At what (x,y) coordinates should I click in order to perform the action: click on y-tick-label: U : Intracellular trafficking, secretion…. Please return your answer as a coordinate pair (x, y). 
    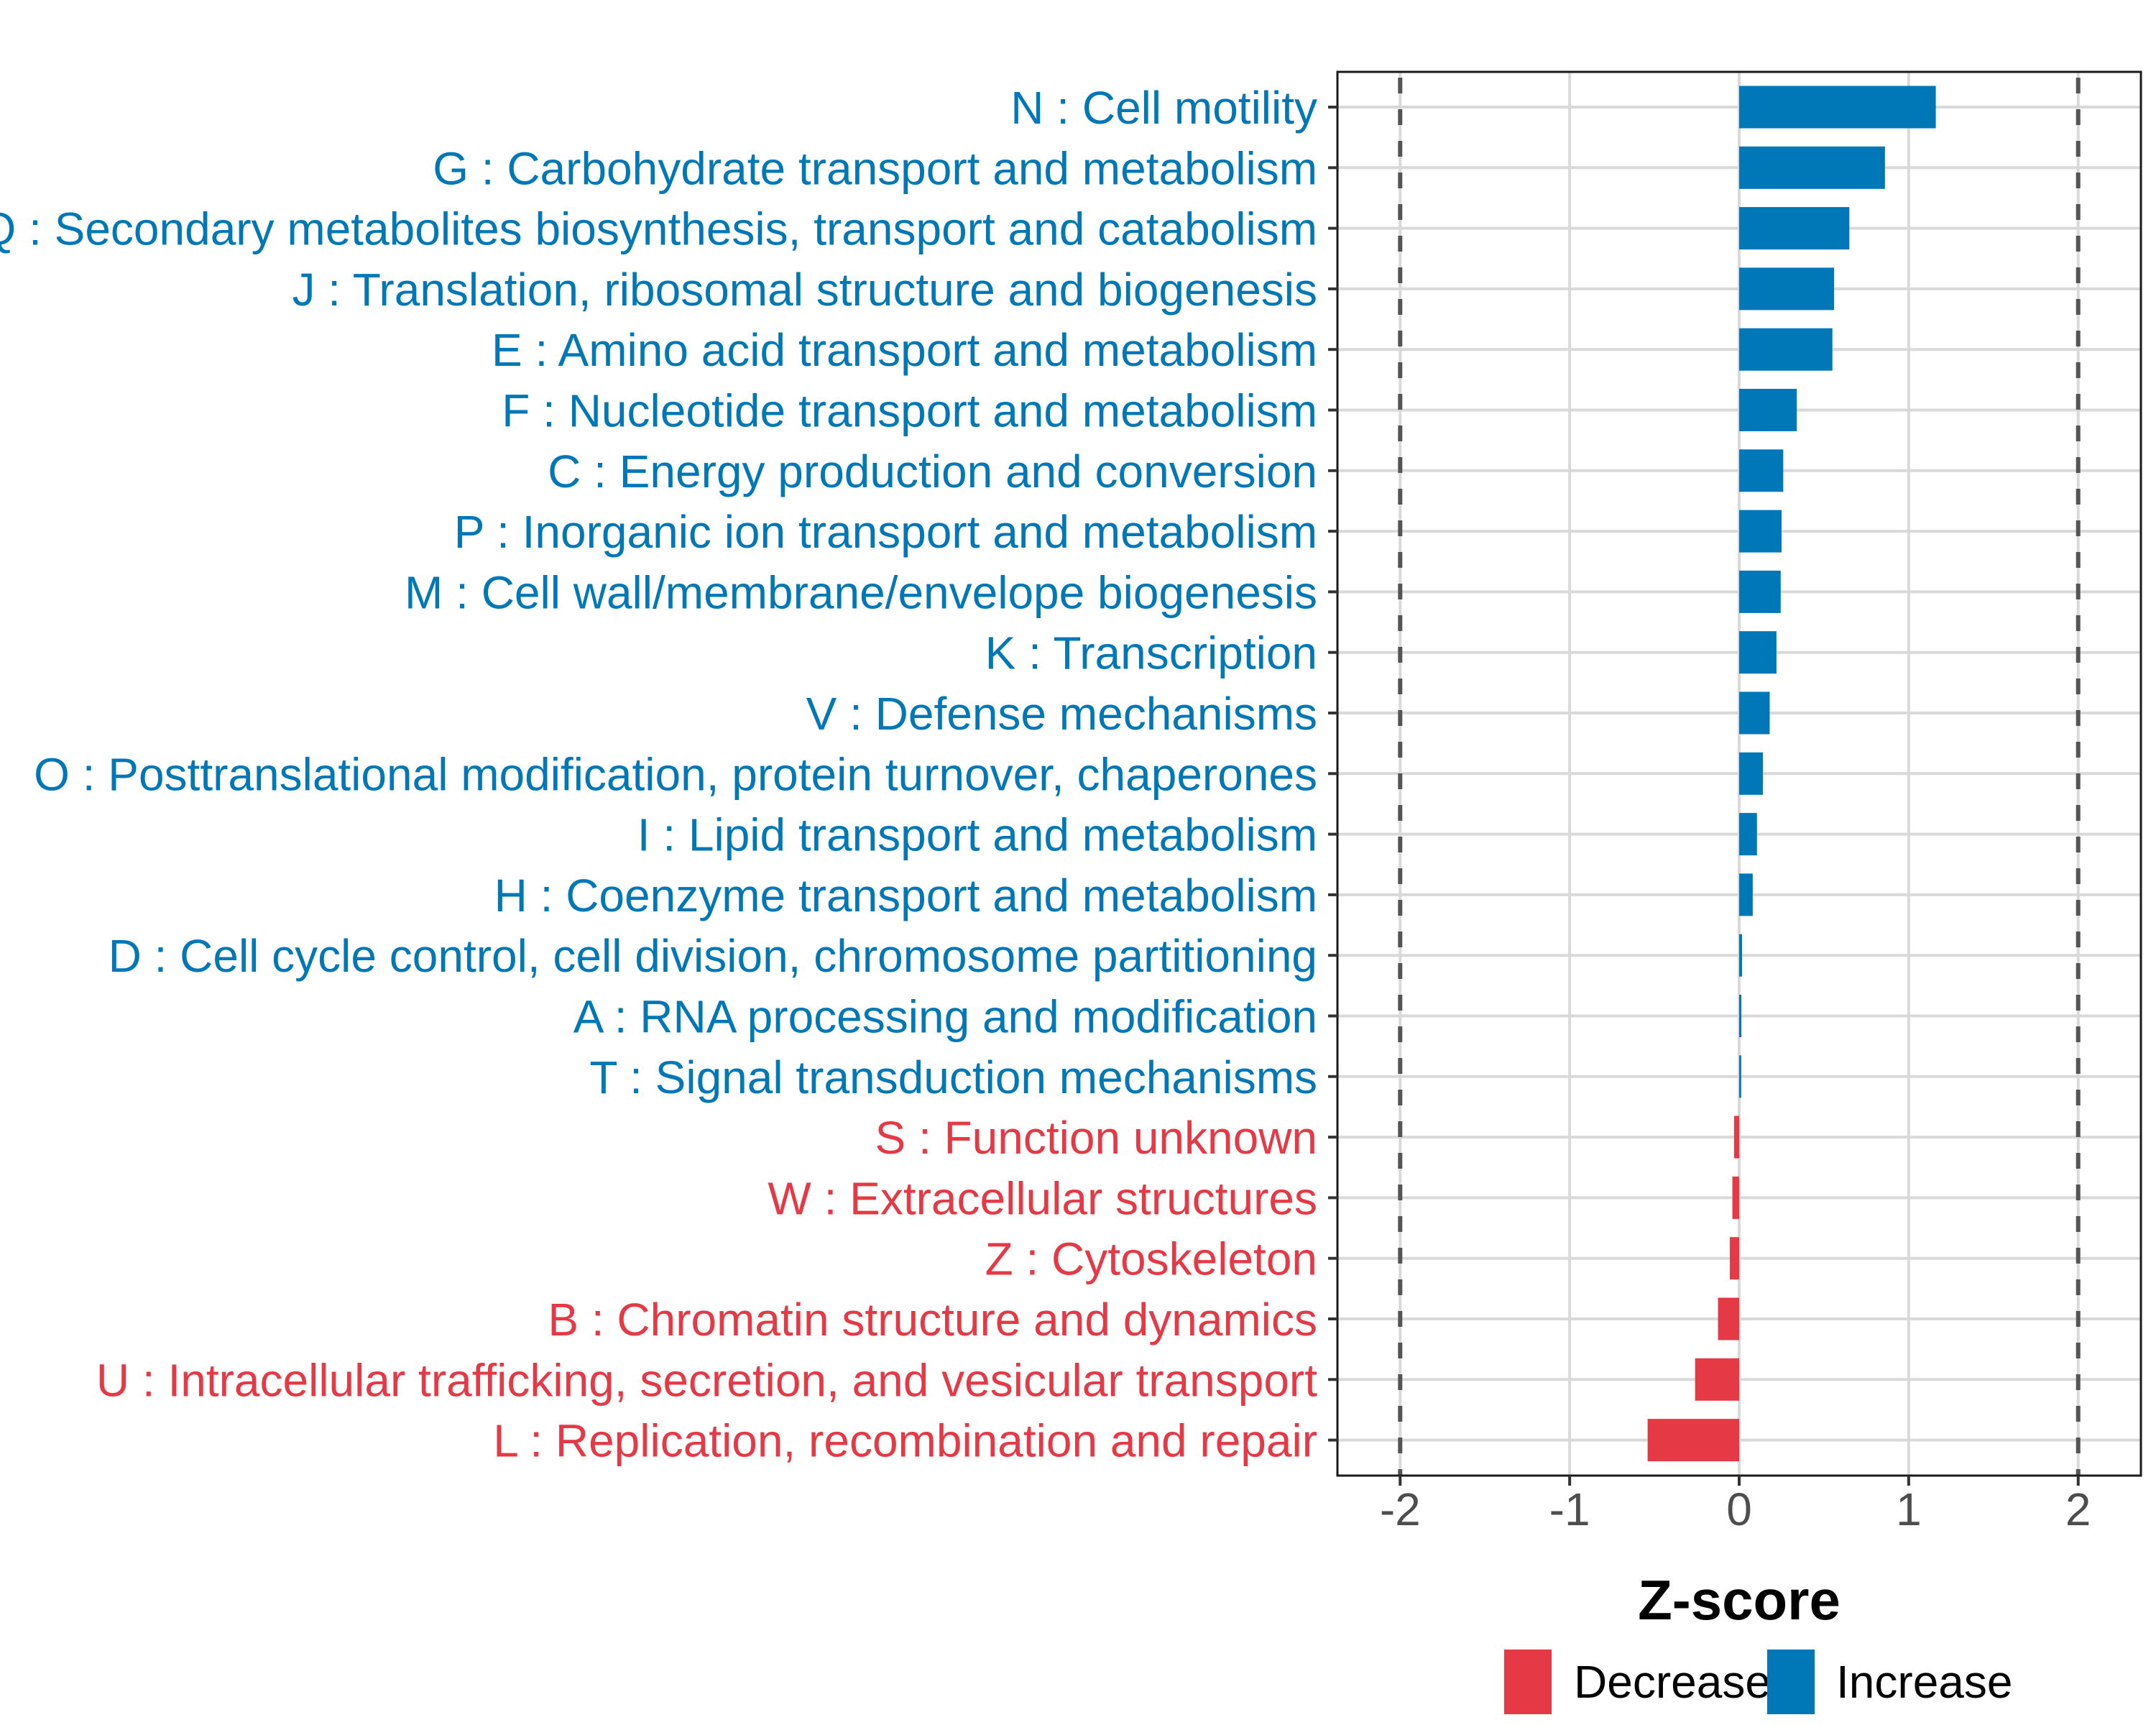
    Looking at the image, I should click on (706, 1380).